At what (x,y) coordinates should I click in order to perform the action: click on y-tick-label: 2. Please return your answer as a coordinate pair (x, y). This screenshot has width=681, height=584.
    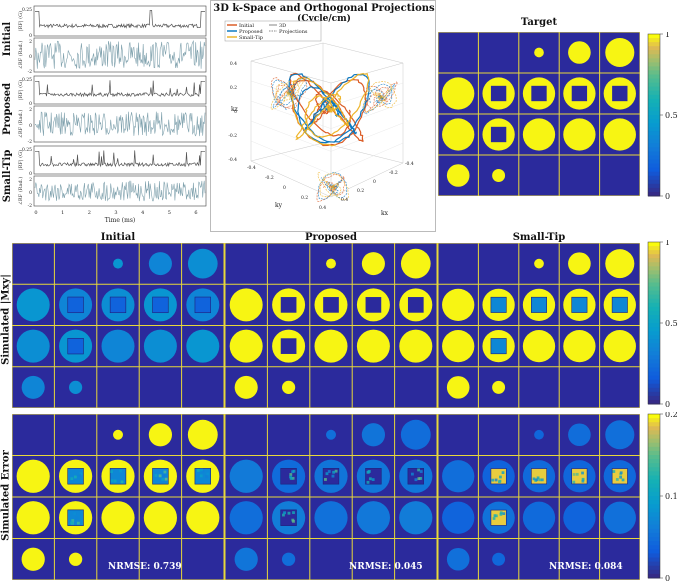
    Looking at the image, I should click on (30, 110).